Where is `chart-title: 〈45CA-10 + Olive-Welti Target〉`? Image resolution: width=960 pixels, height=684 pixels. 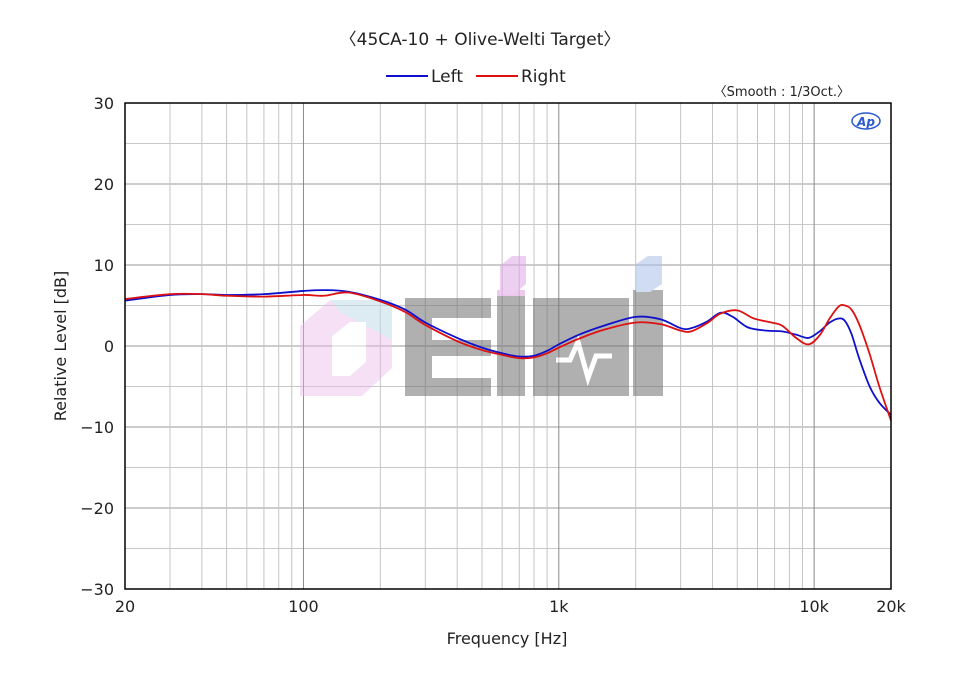 chart-title: 〈45CA-10 + Olive-Welti Target〉 is located at coordinates (480, 40).